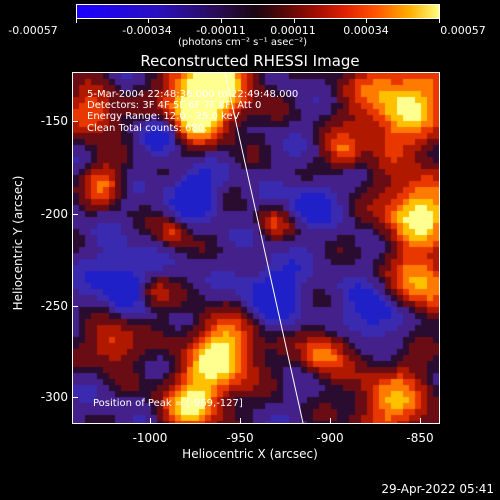 This screenshot has height=500, width=500. What do you see at coordinates (18, 243) in the screenshot?
I see `y-axis-title: Heliocentric Y (arcsec)` at bounding box center [18, 243].